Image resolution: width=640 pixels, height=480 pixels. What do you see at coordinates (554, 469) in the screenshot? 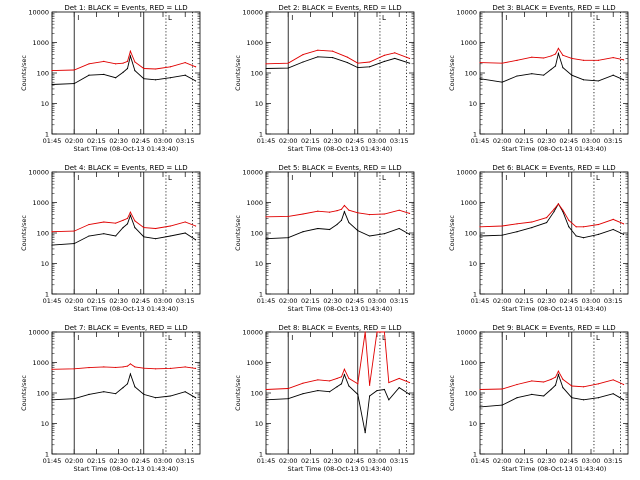
I see `x-axis-label: Start Time (08-Oct-13 01:43:40)` at bounding box center [554, 469].